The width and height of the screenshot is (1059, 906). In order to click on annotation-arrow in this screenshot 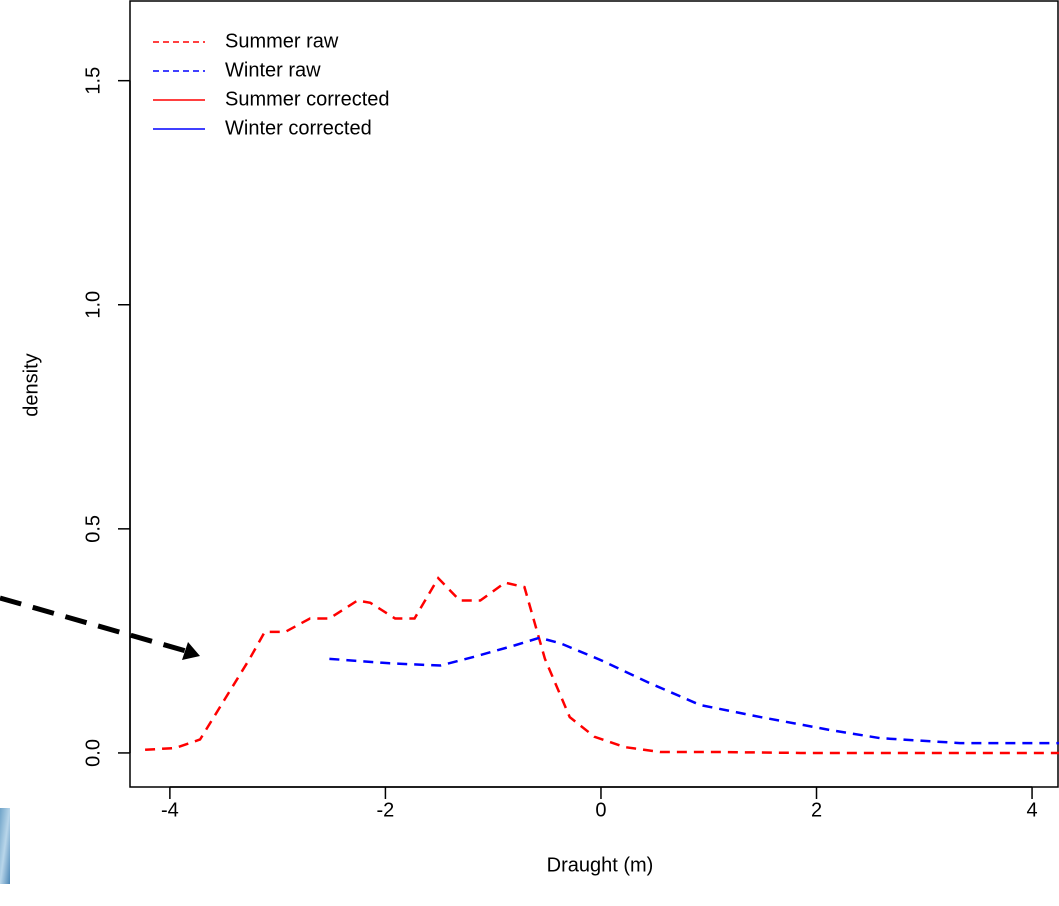, I will do `click(93, 624)`.